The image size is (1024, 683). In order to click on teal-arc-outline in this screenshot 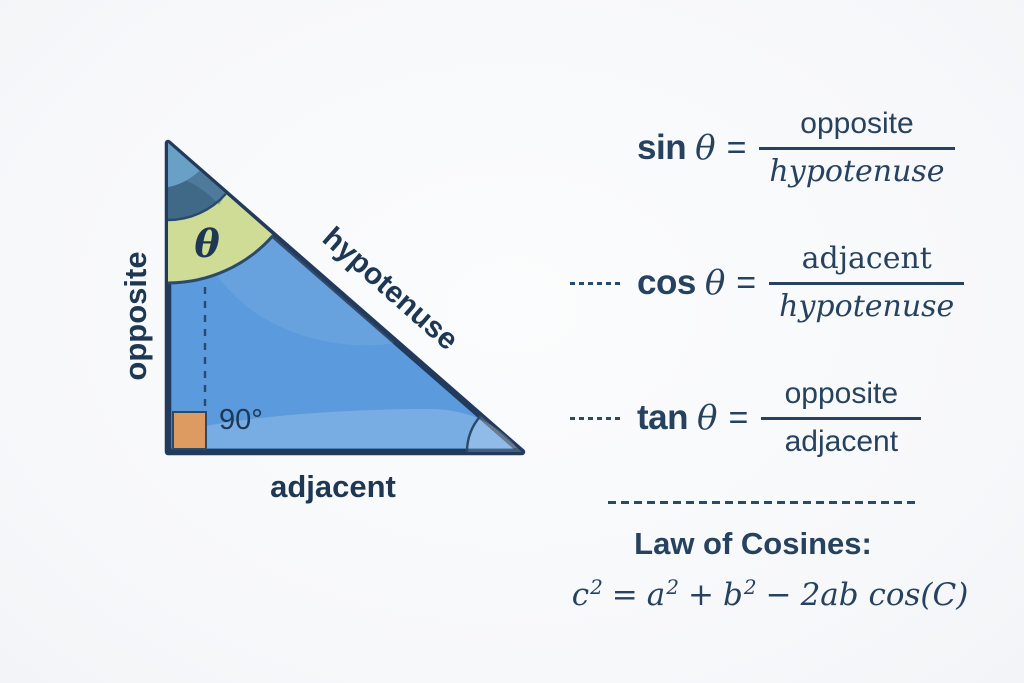, I will do `click(197, 207)`.